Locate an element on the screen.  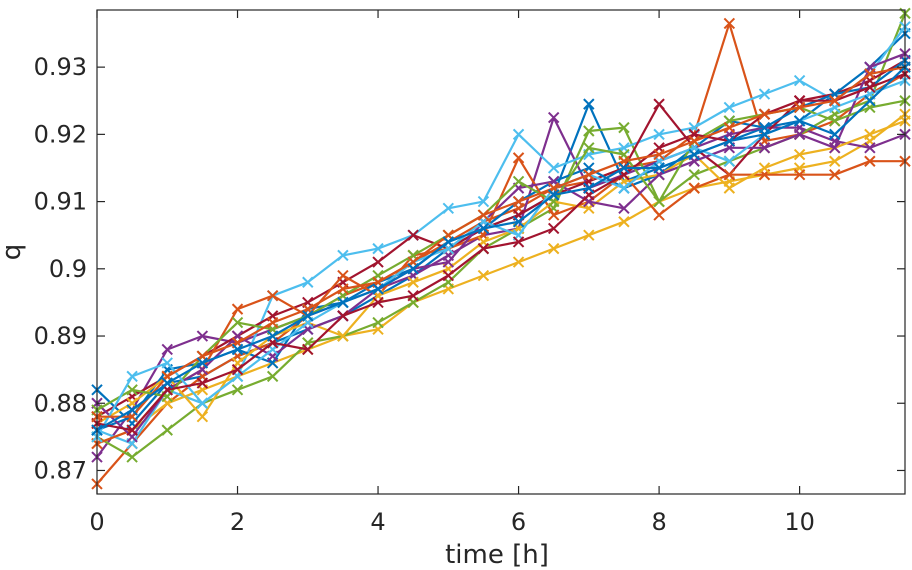
y-tick-label: 0.92 is located at coordinates (60, 134).